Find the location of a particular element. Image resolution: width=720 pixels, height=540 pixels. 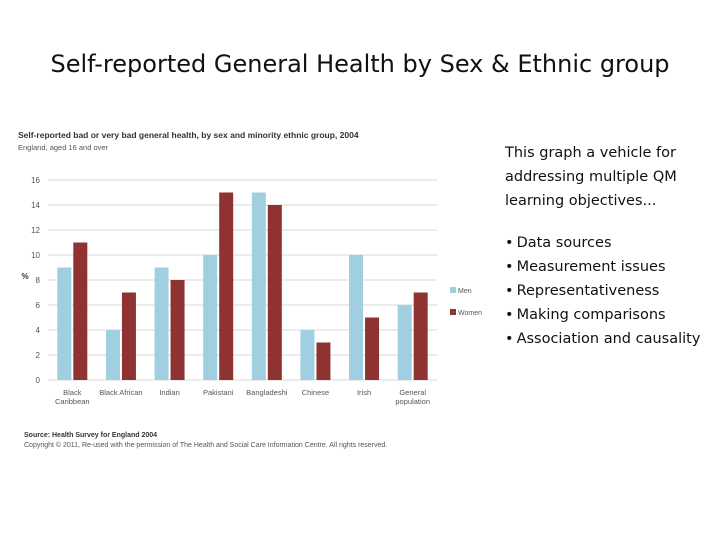

legend-label-women: Women is located at coordinates (470, 313).